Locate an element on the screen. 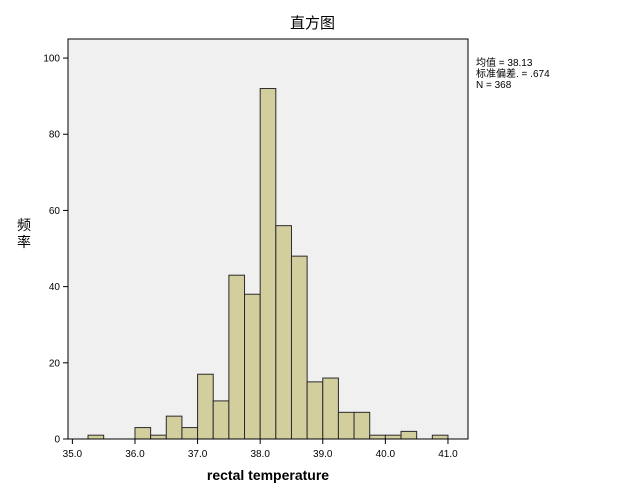 Image resolution: width=625 pixels, height=500 pixels. y-axis-label-char: 频 is located at coordinates (24, 226).